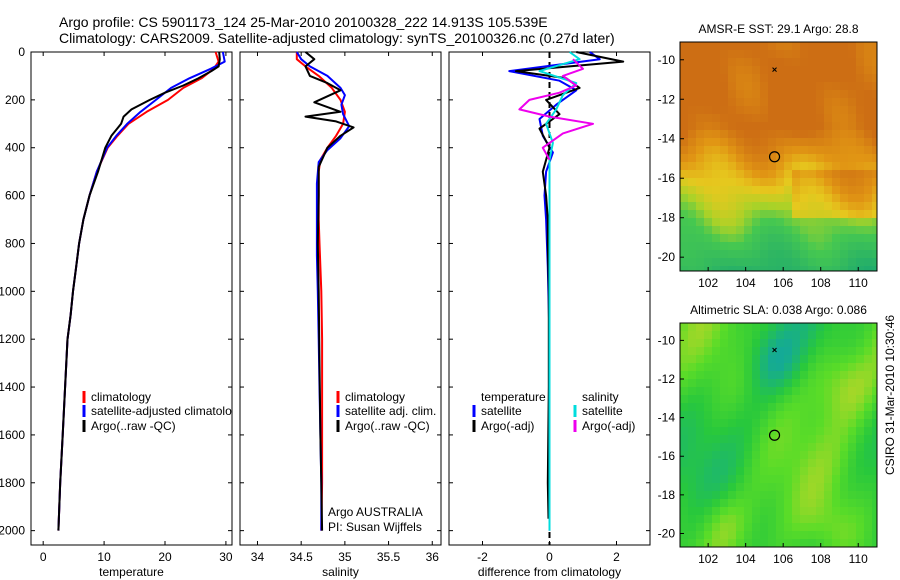 Image resolution: width=900 pixels, height=580 pixels. What do you see at coordinates (12, 291) in the screenshot?
I see `y-tick-label: 1000` at bounding box center [12, 291].